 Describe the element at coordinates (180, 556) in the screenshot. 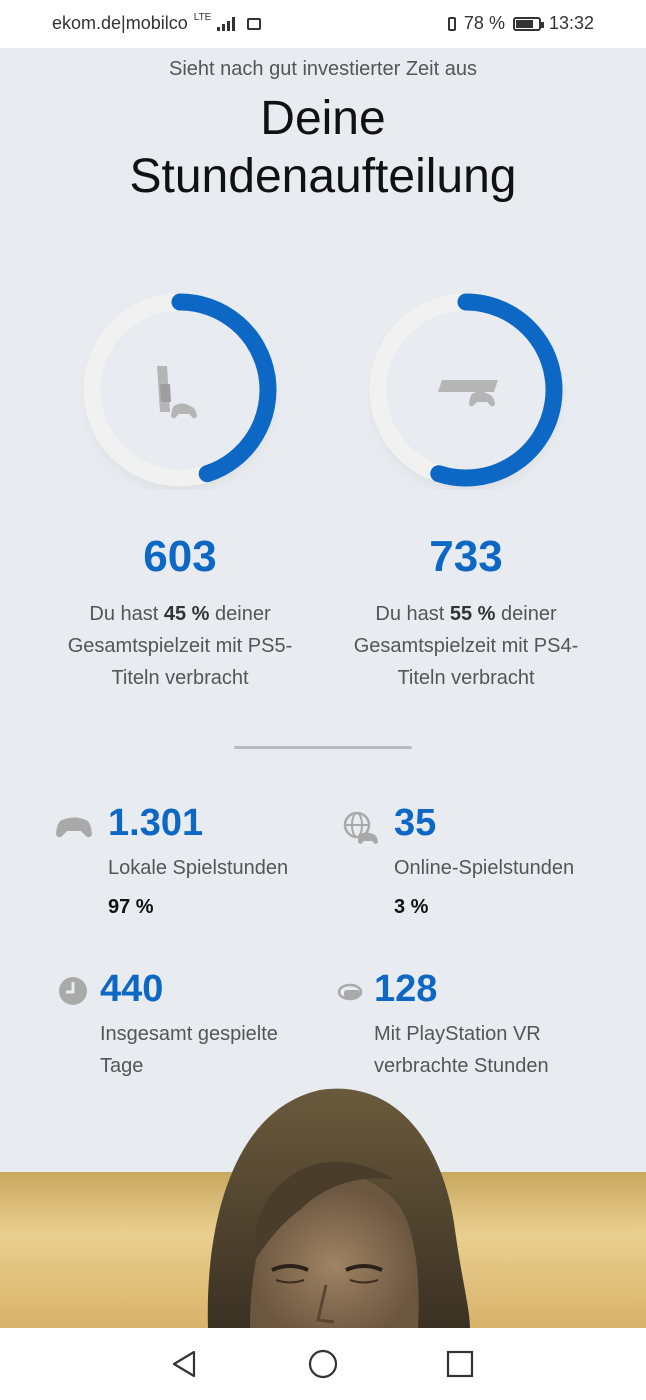

I see `ps5-hours: 603` at that location.